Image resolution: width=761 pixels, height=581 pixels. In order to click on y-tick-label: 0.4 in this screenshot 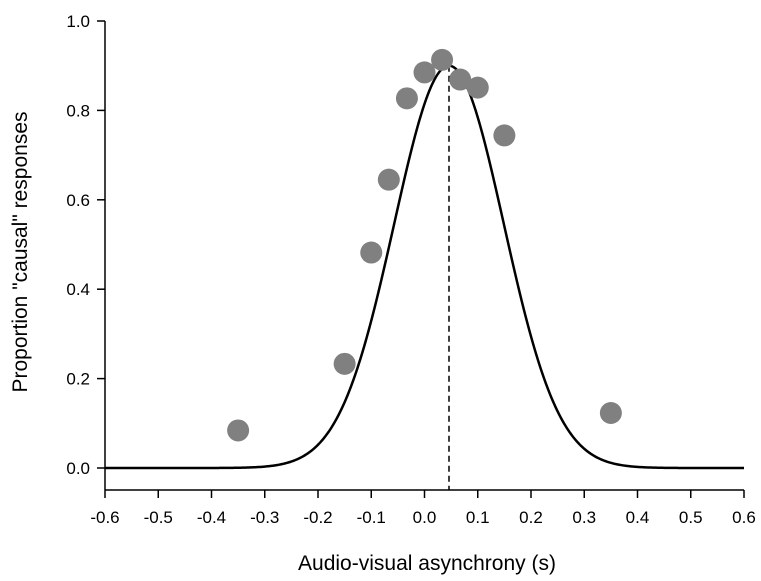, I will do `click(78, 289)`.